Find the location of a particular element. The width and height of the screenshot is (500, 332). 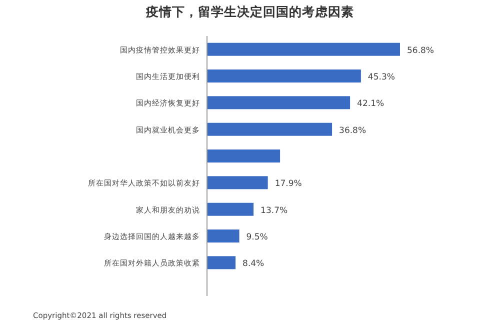

data-label: 9.5% is located at coordinates (257, 237).